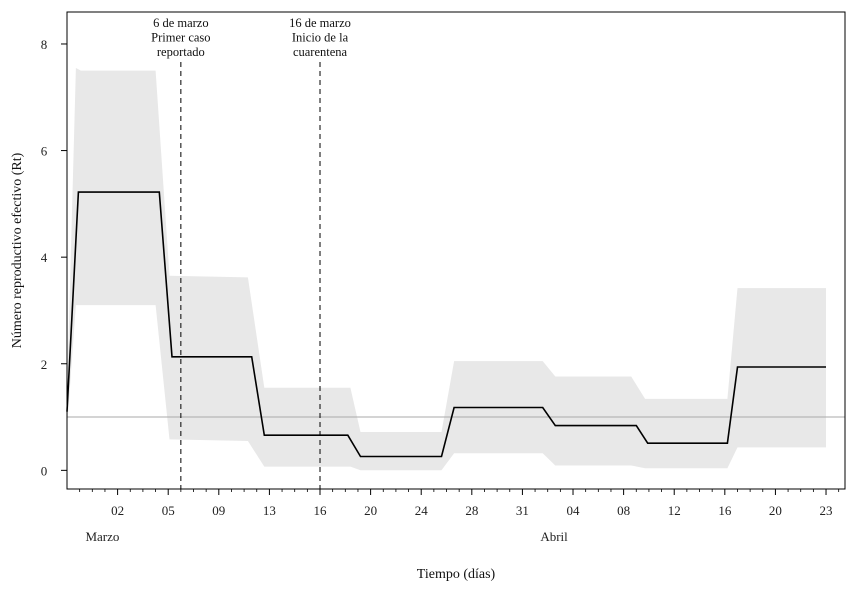  Describe the element at coordinates (471, 510) in the screenshot. I see `x-tick-label: 28` at that location.